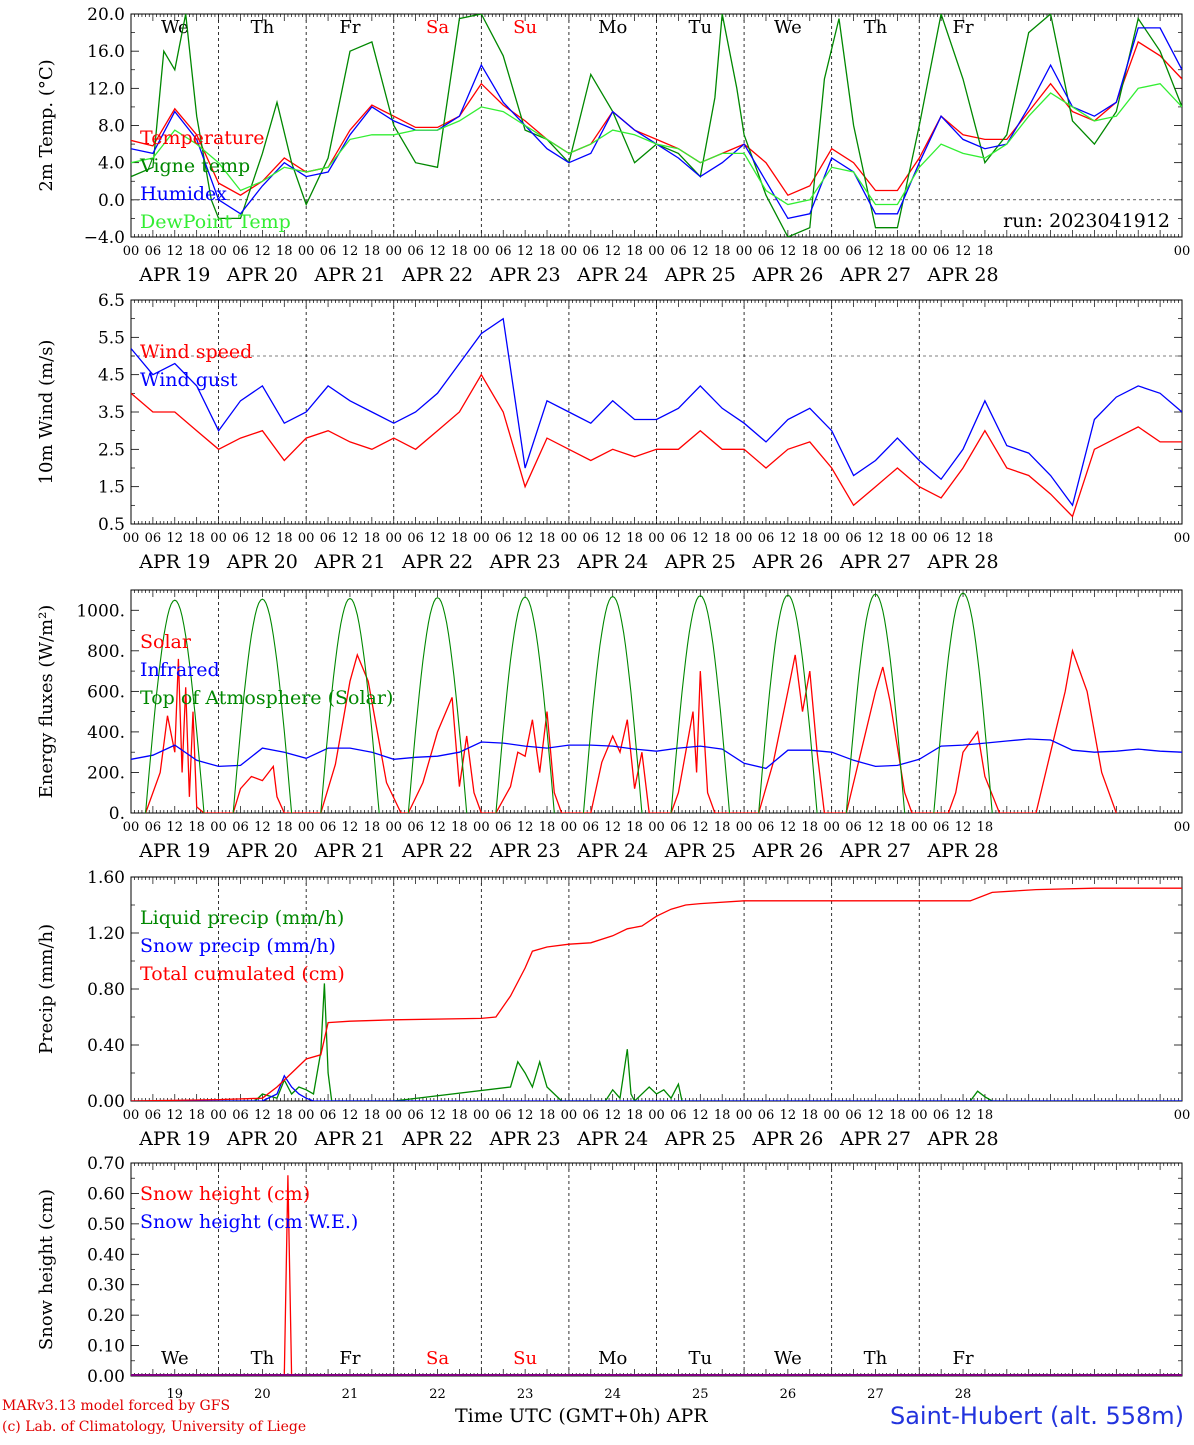  I want to click on day-number-label: 20, so click(262, 1394).